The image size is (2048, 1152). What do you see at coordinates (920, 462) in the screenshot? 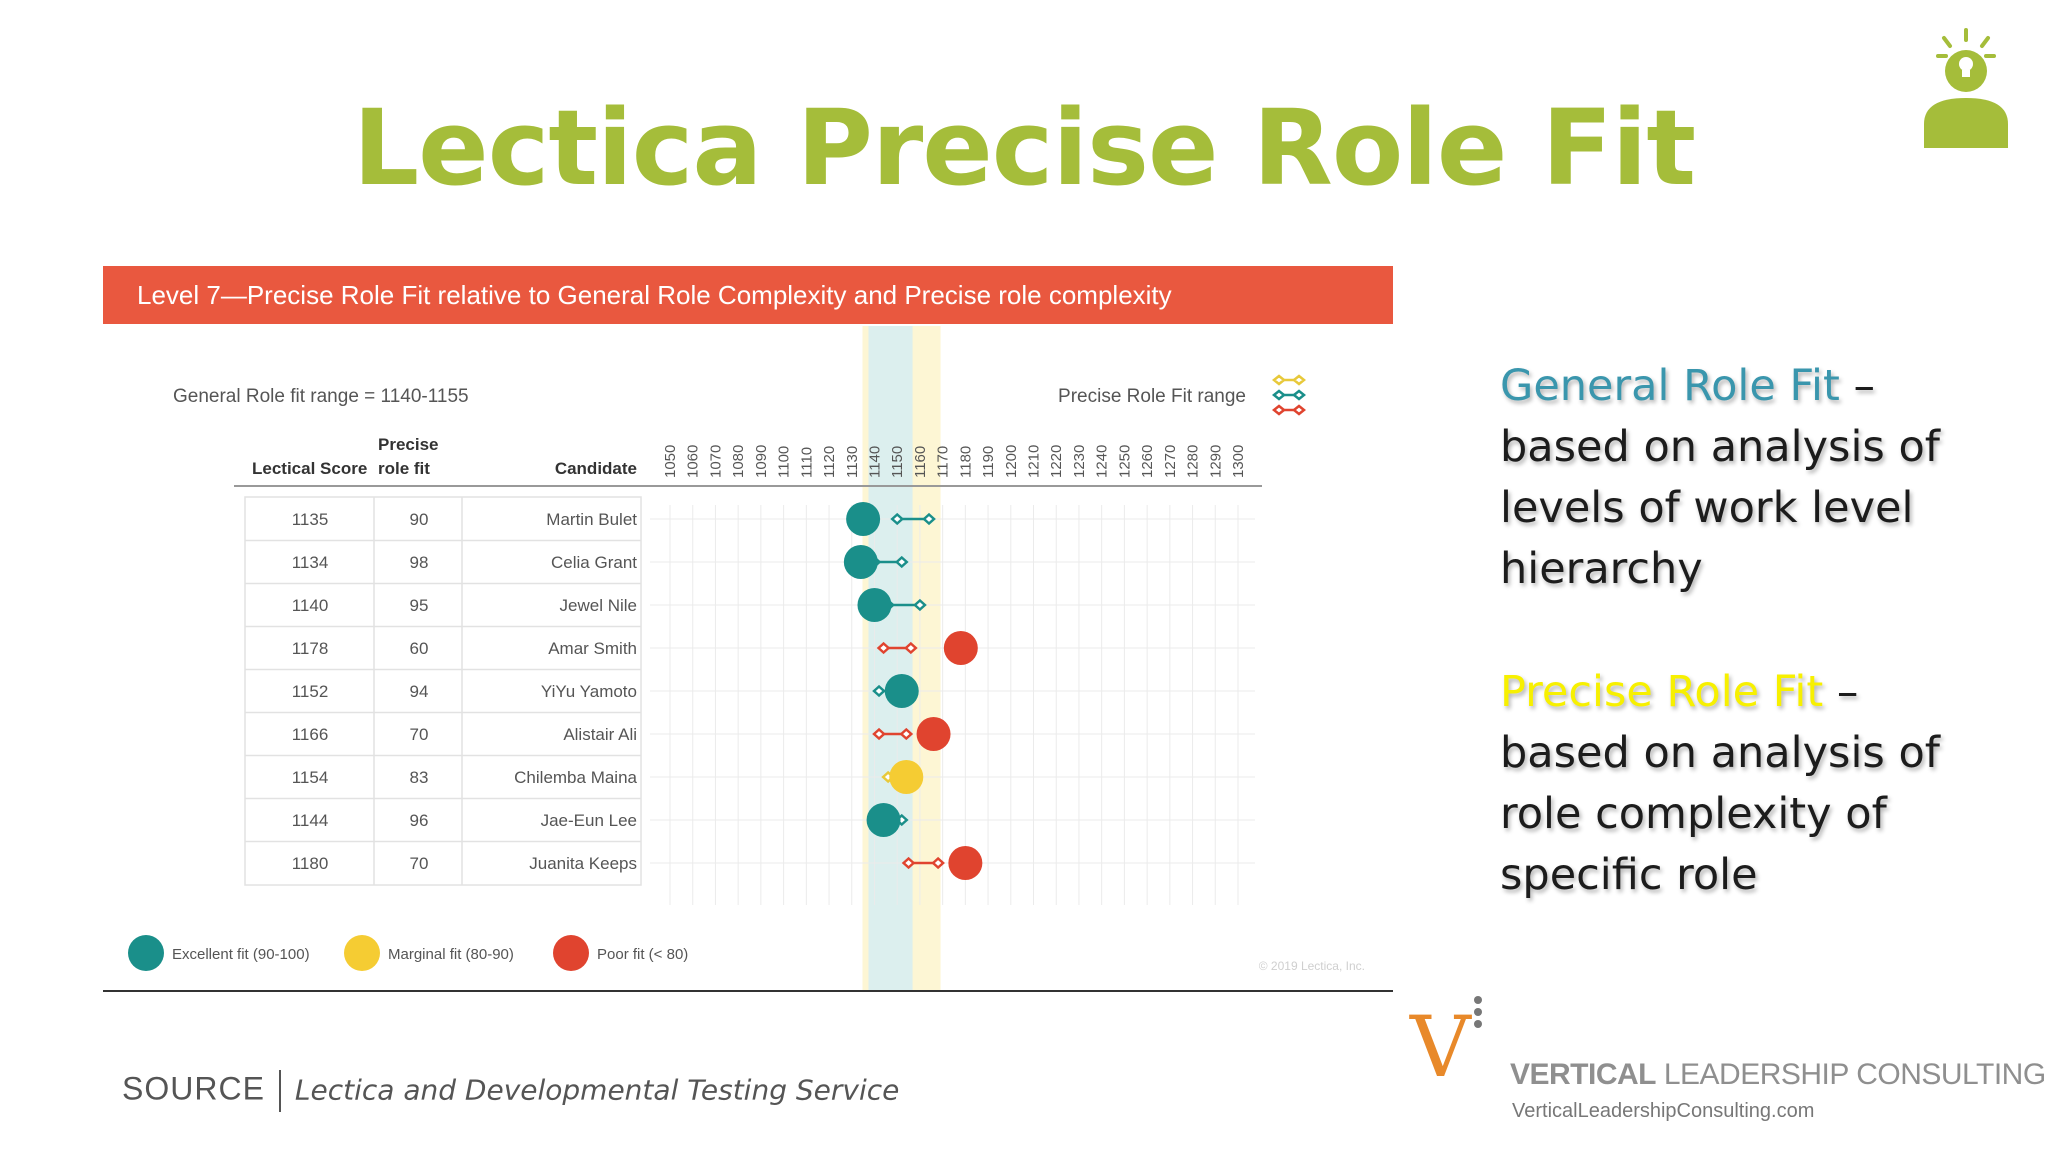
I see `x-tick-label: 1160` at bounding box center [920, 462].